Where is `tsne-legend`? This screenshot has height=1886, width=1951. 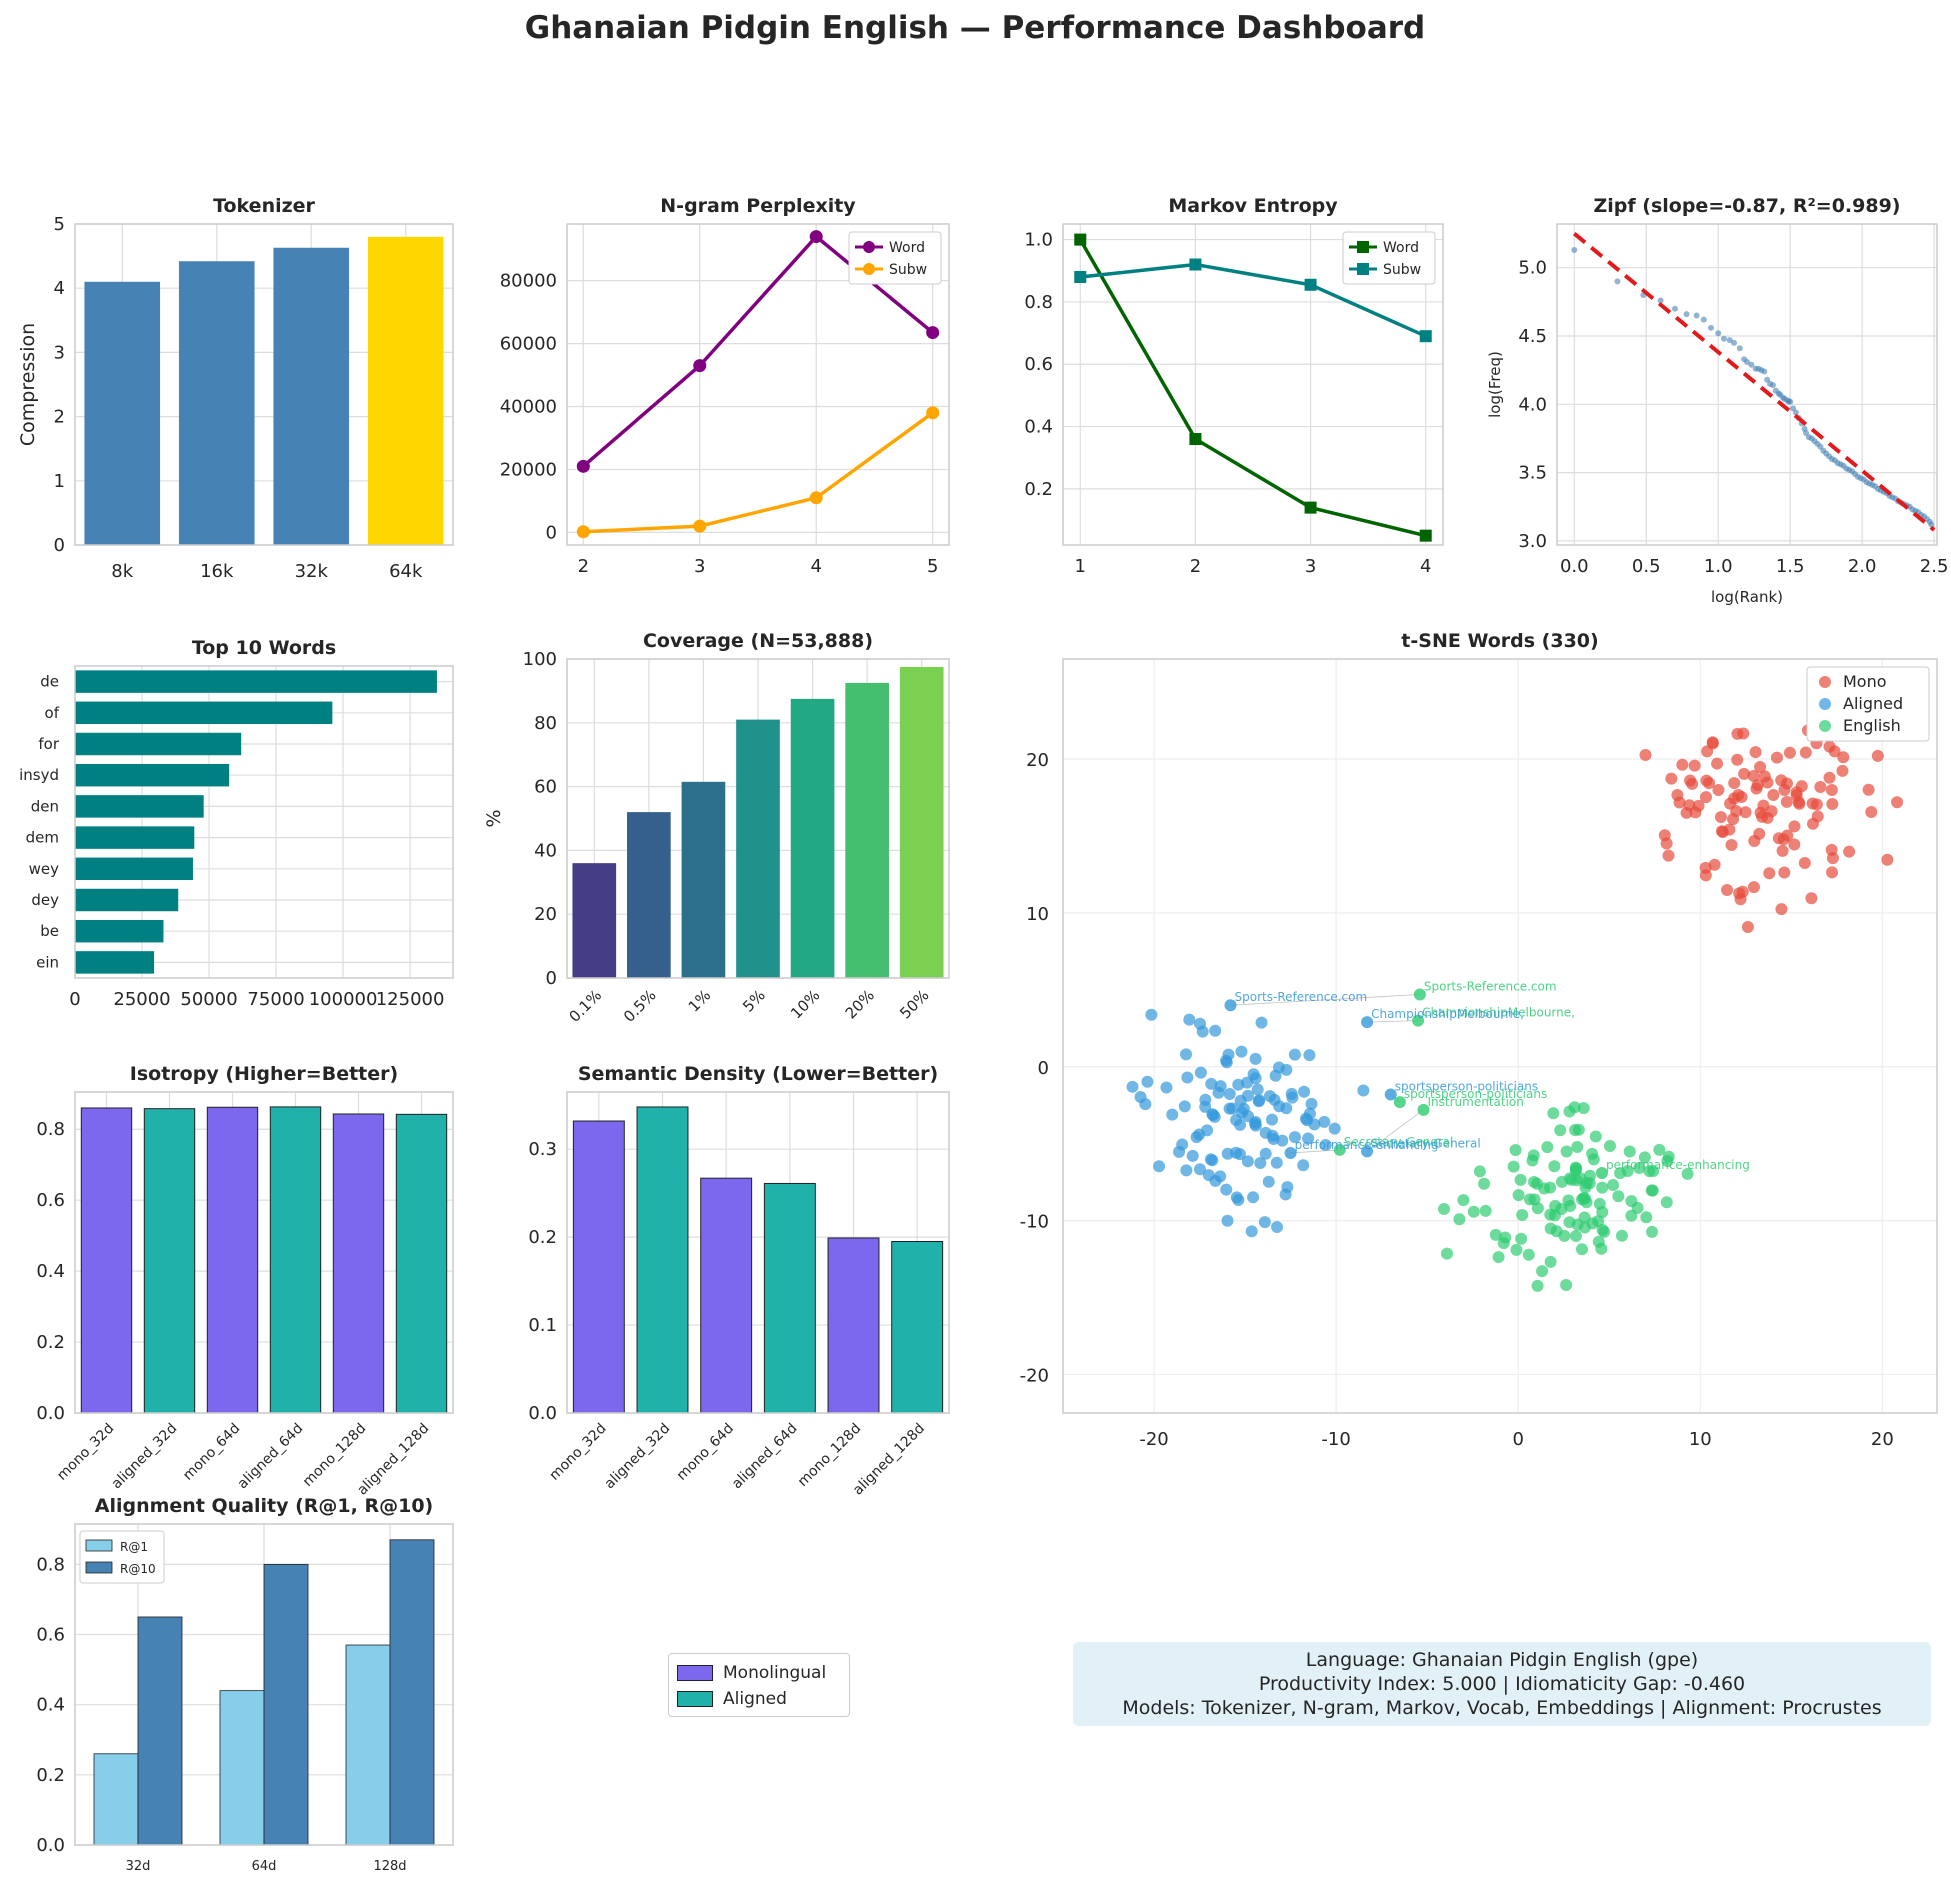
tsne-legend is located at coordinates (1868, 704).